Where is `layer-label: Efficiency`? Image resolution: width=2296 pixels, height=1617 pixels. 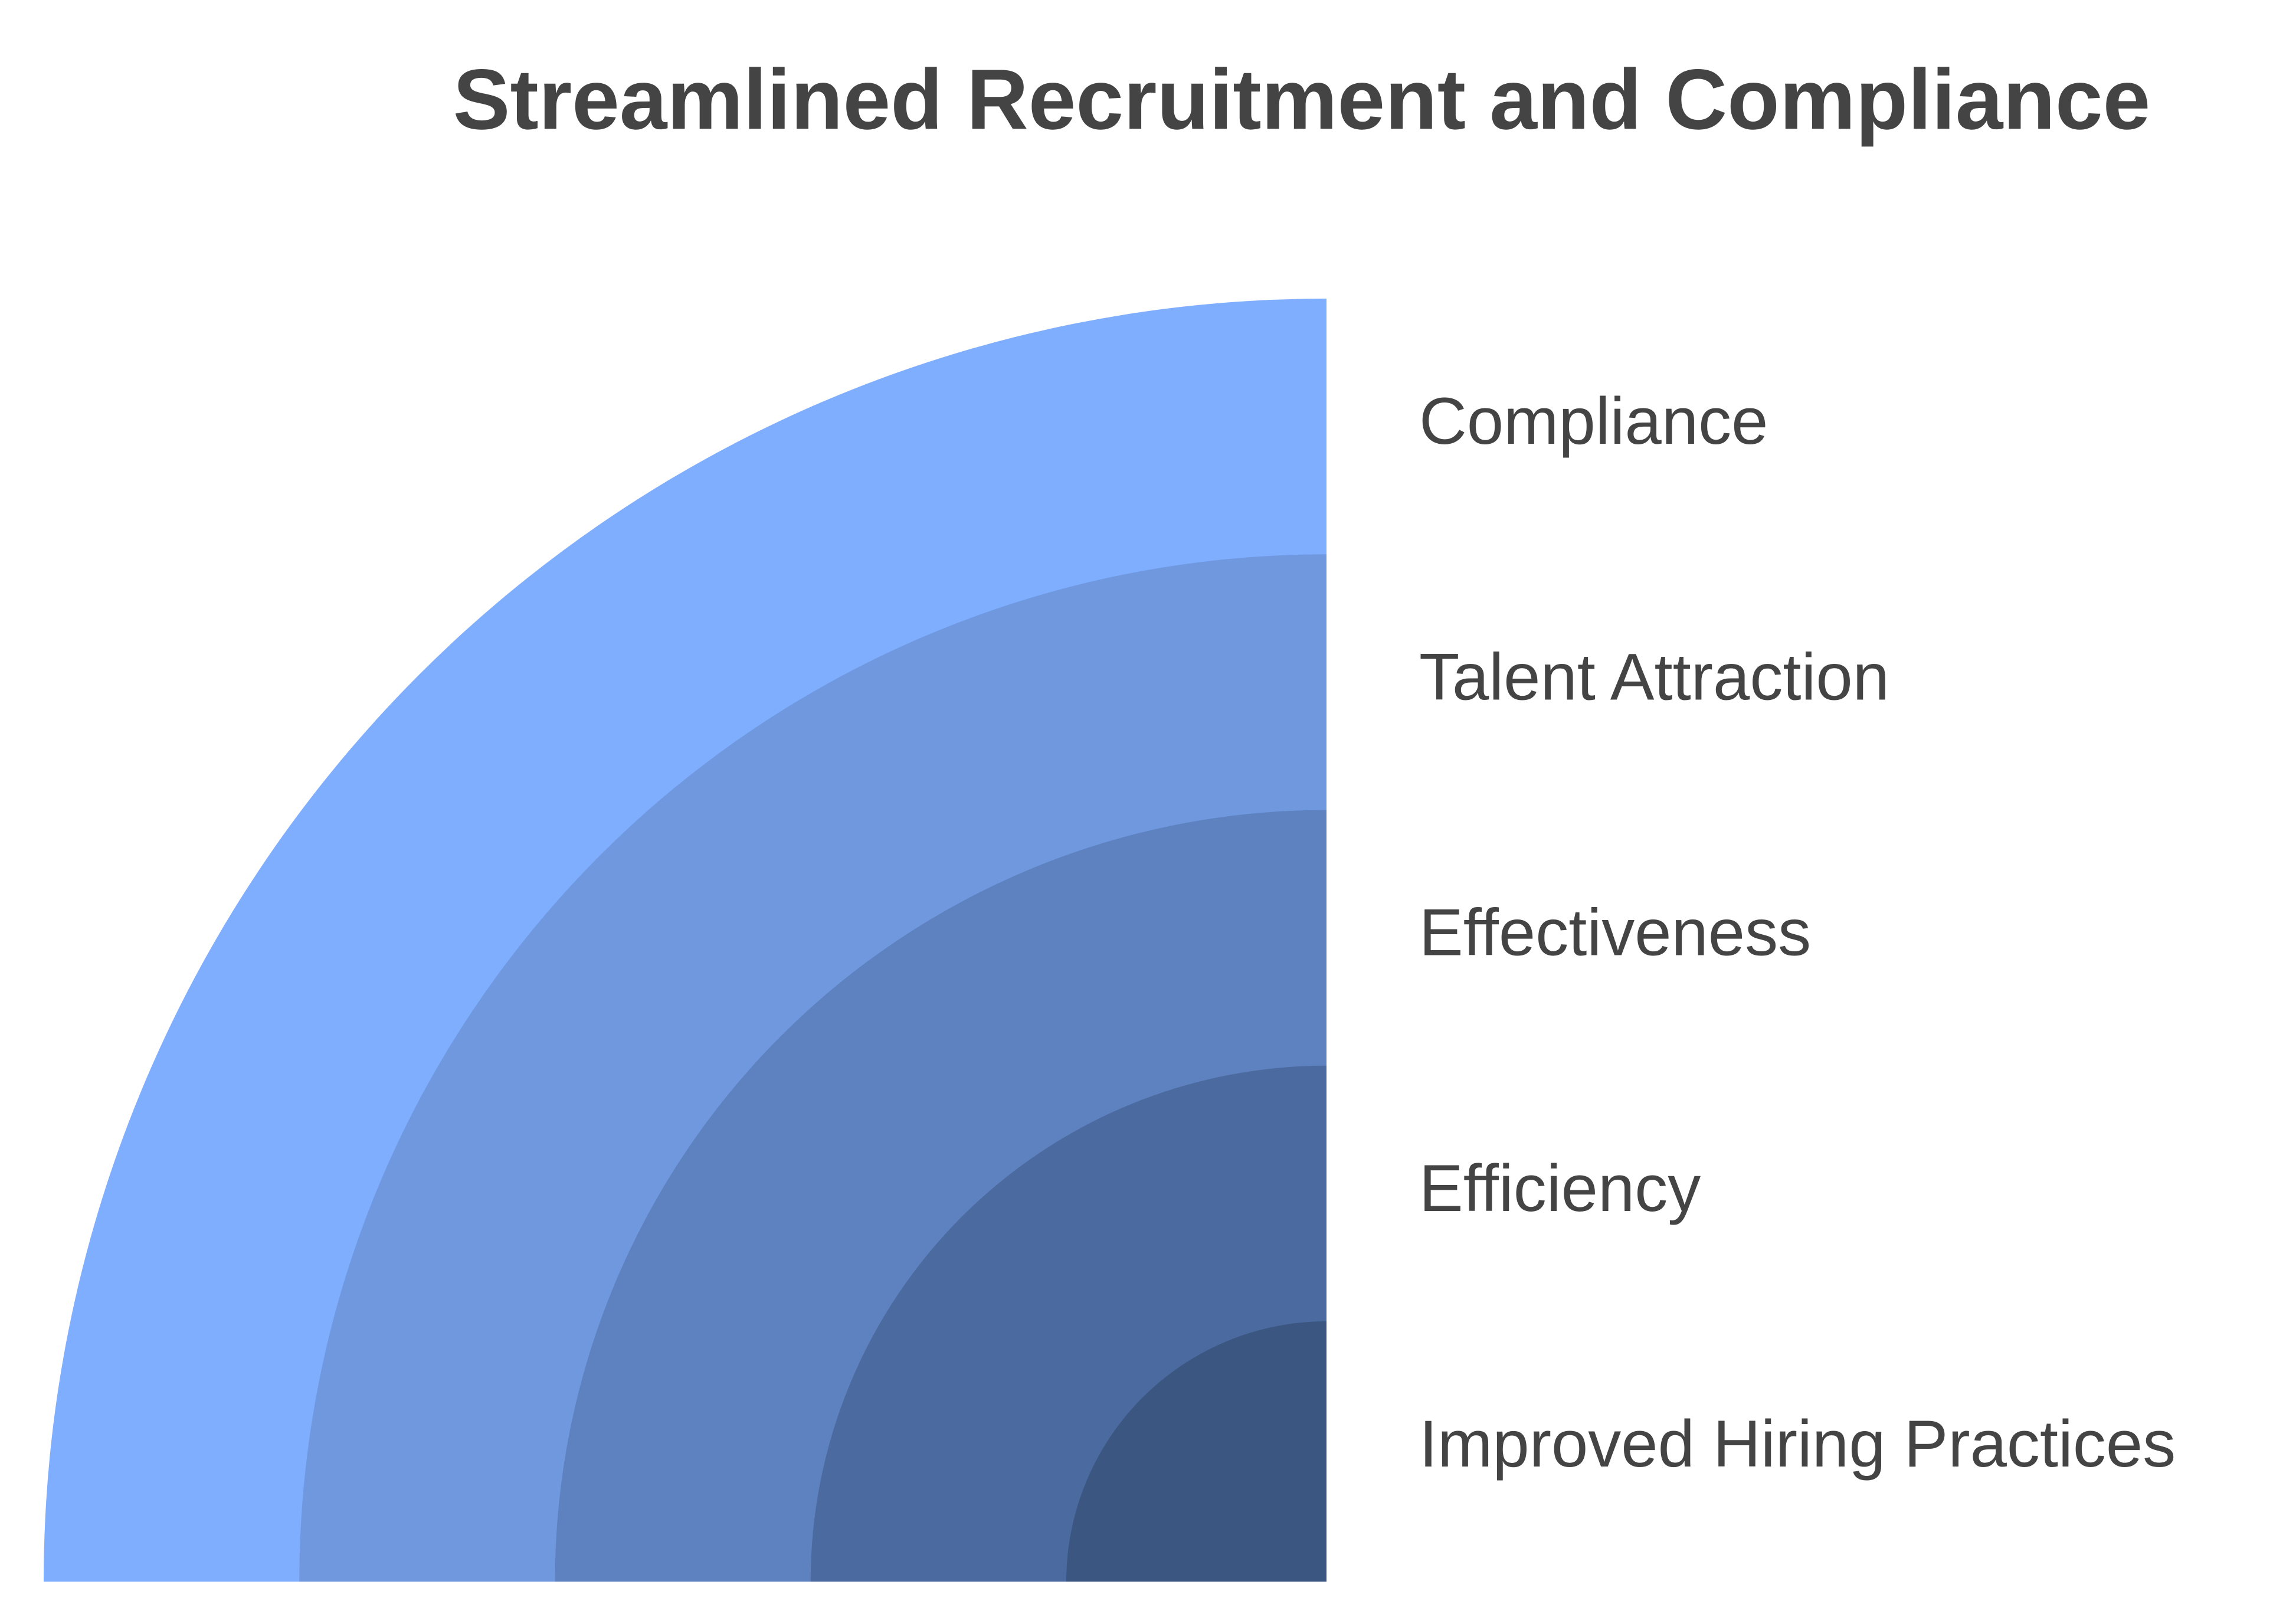 layer-label: Efficiency is located at coordinates (1560, 1188).